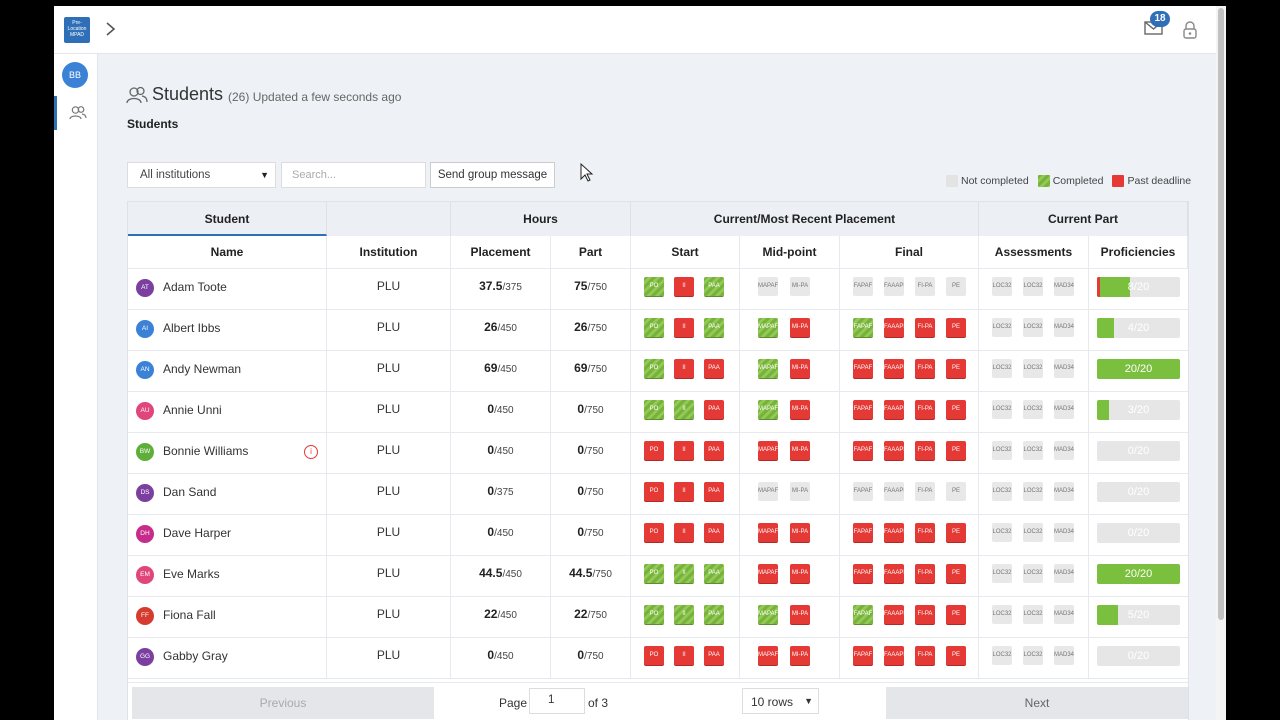 The width and height of the screenshot is (1280, 720). Describe the element at coordinates (780, 701) in the screenshot. I see `rows-per-page-select: 10 rows ▼` at that location.